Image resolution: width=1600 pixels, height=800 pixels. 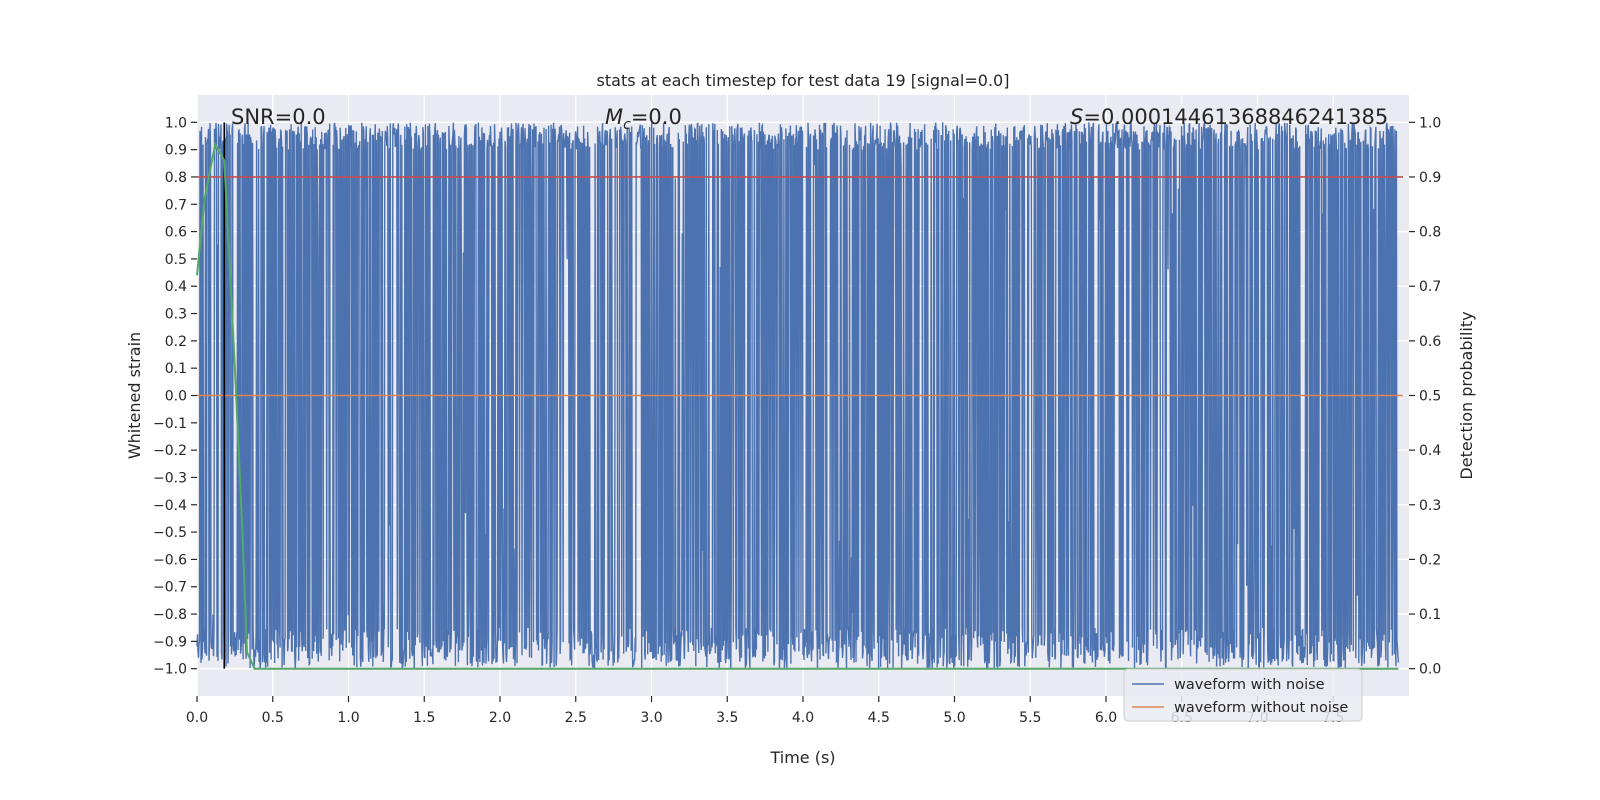 I want to click on y-right-tick-label: 0.6, so click(x=1430, y=342).